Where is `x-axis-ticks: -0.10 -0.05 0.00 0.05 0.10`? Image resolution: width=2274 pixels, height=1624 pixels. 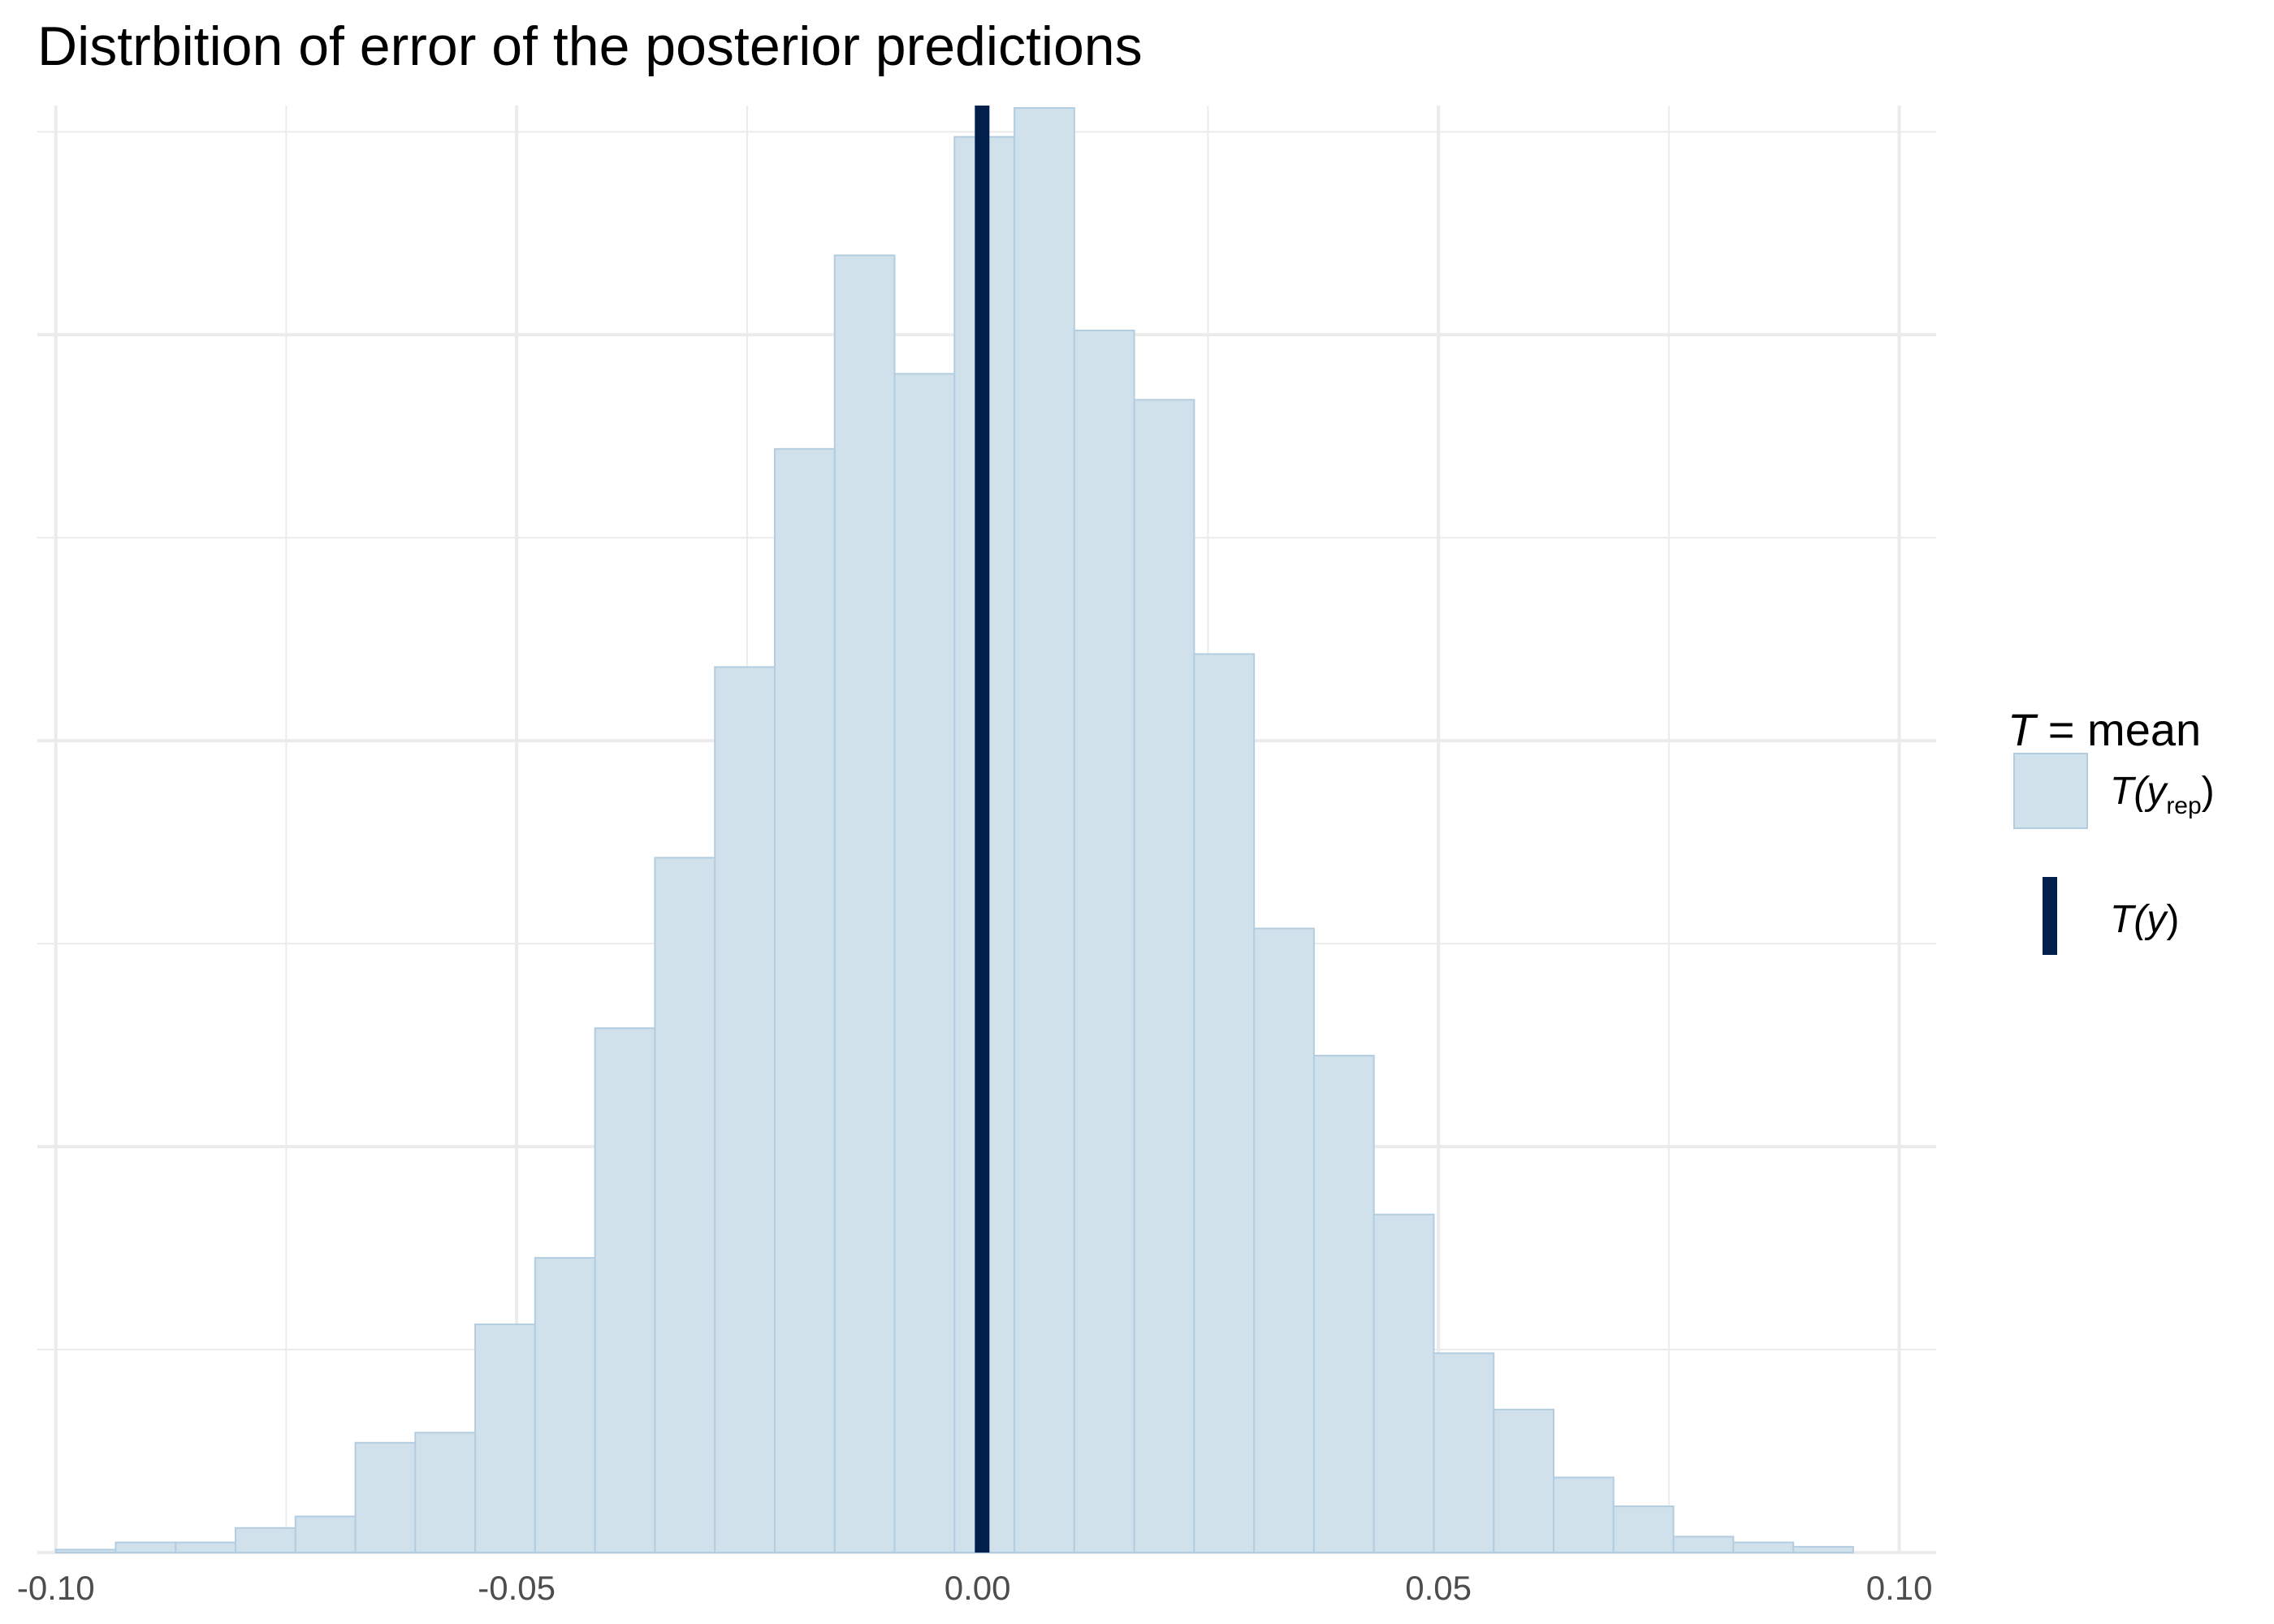
x-axis-ticks: -0.10 -0.05 0.00 0.05 0.10 is located at coordinates (975, 1588).